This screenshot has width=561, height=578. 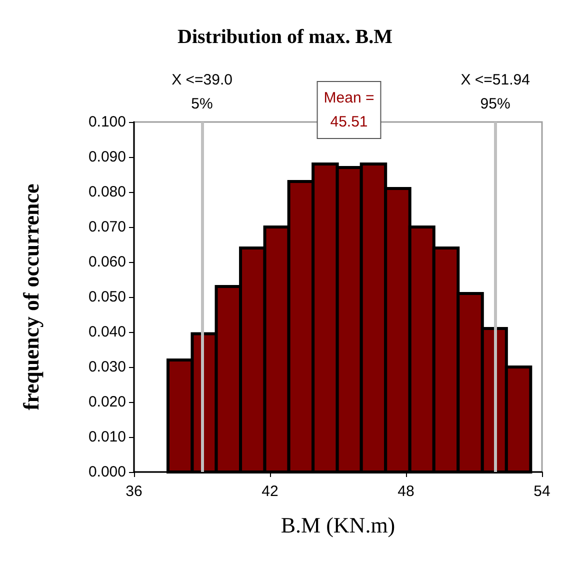 What do you see at coordinates (107, 262) in the screenshot?
I see `y-tick-label: 0.060` at bounding box center [107, 262].